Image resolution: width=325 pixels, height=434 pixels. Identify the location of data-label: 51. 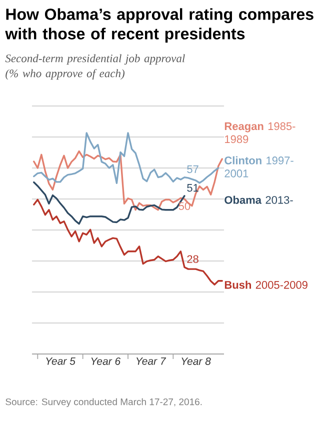
(192, 188).